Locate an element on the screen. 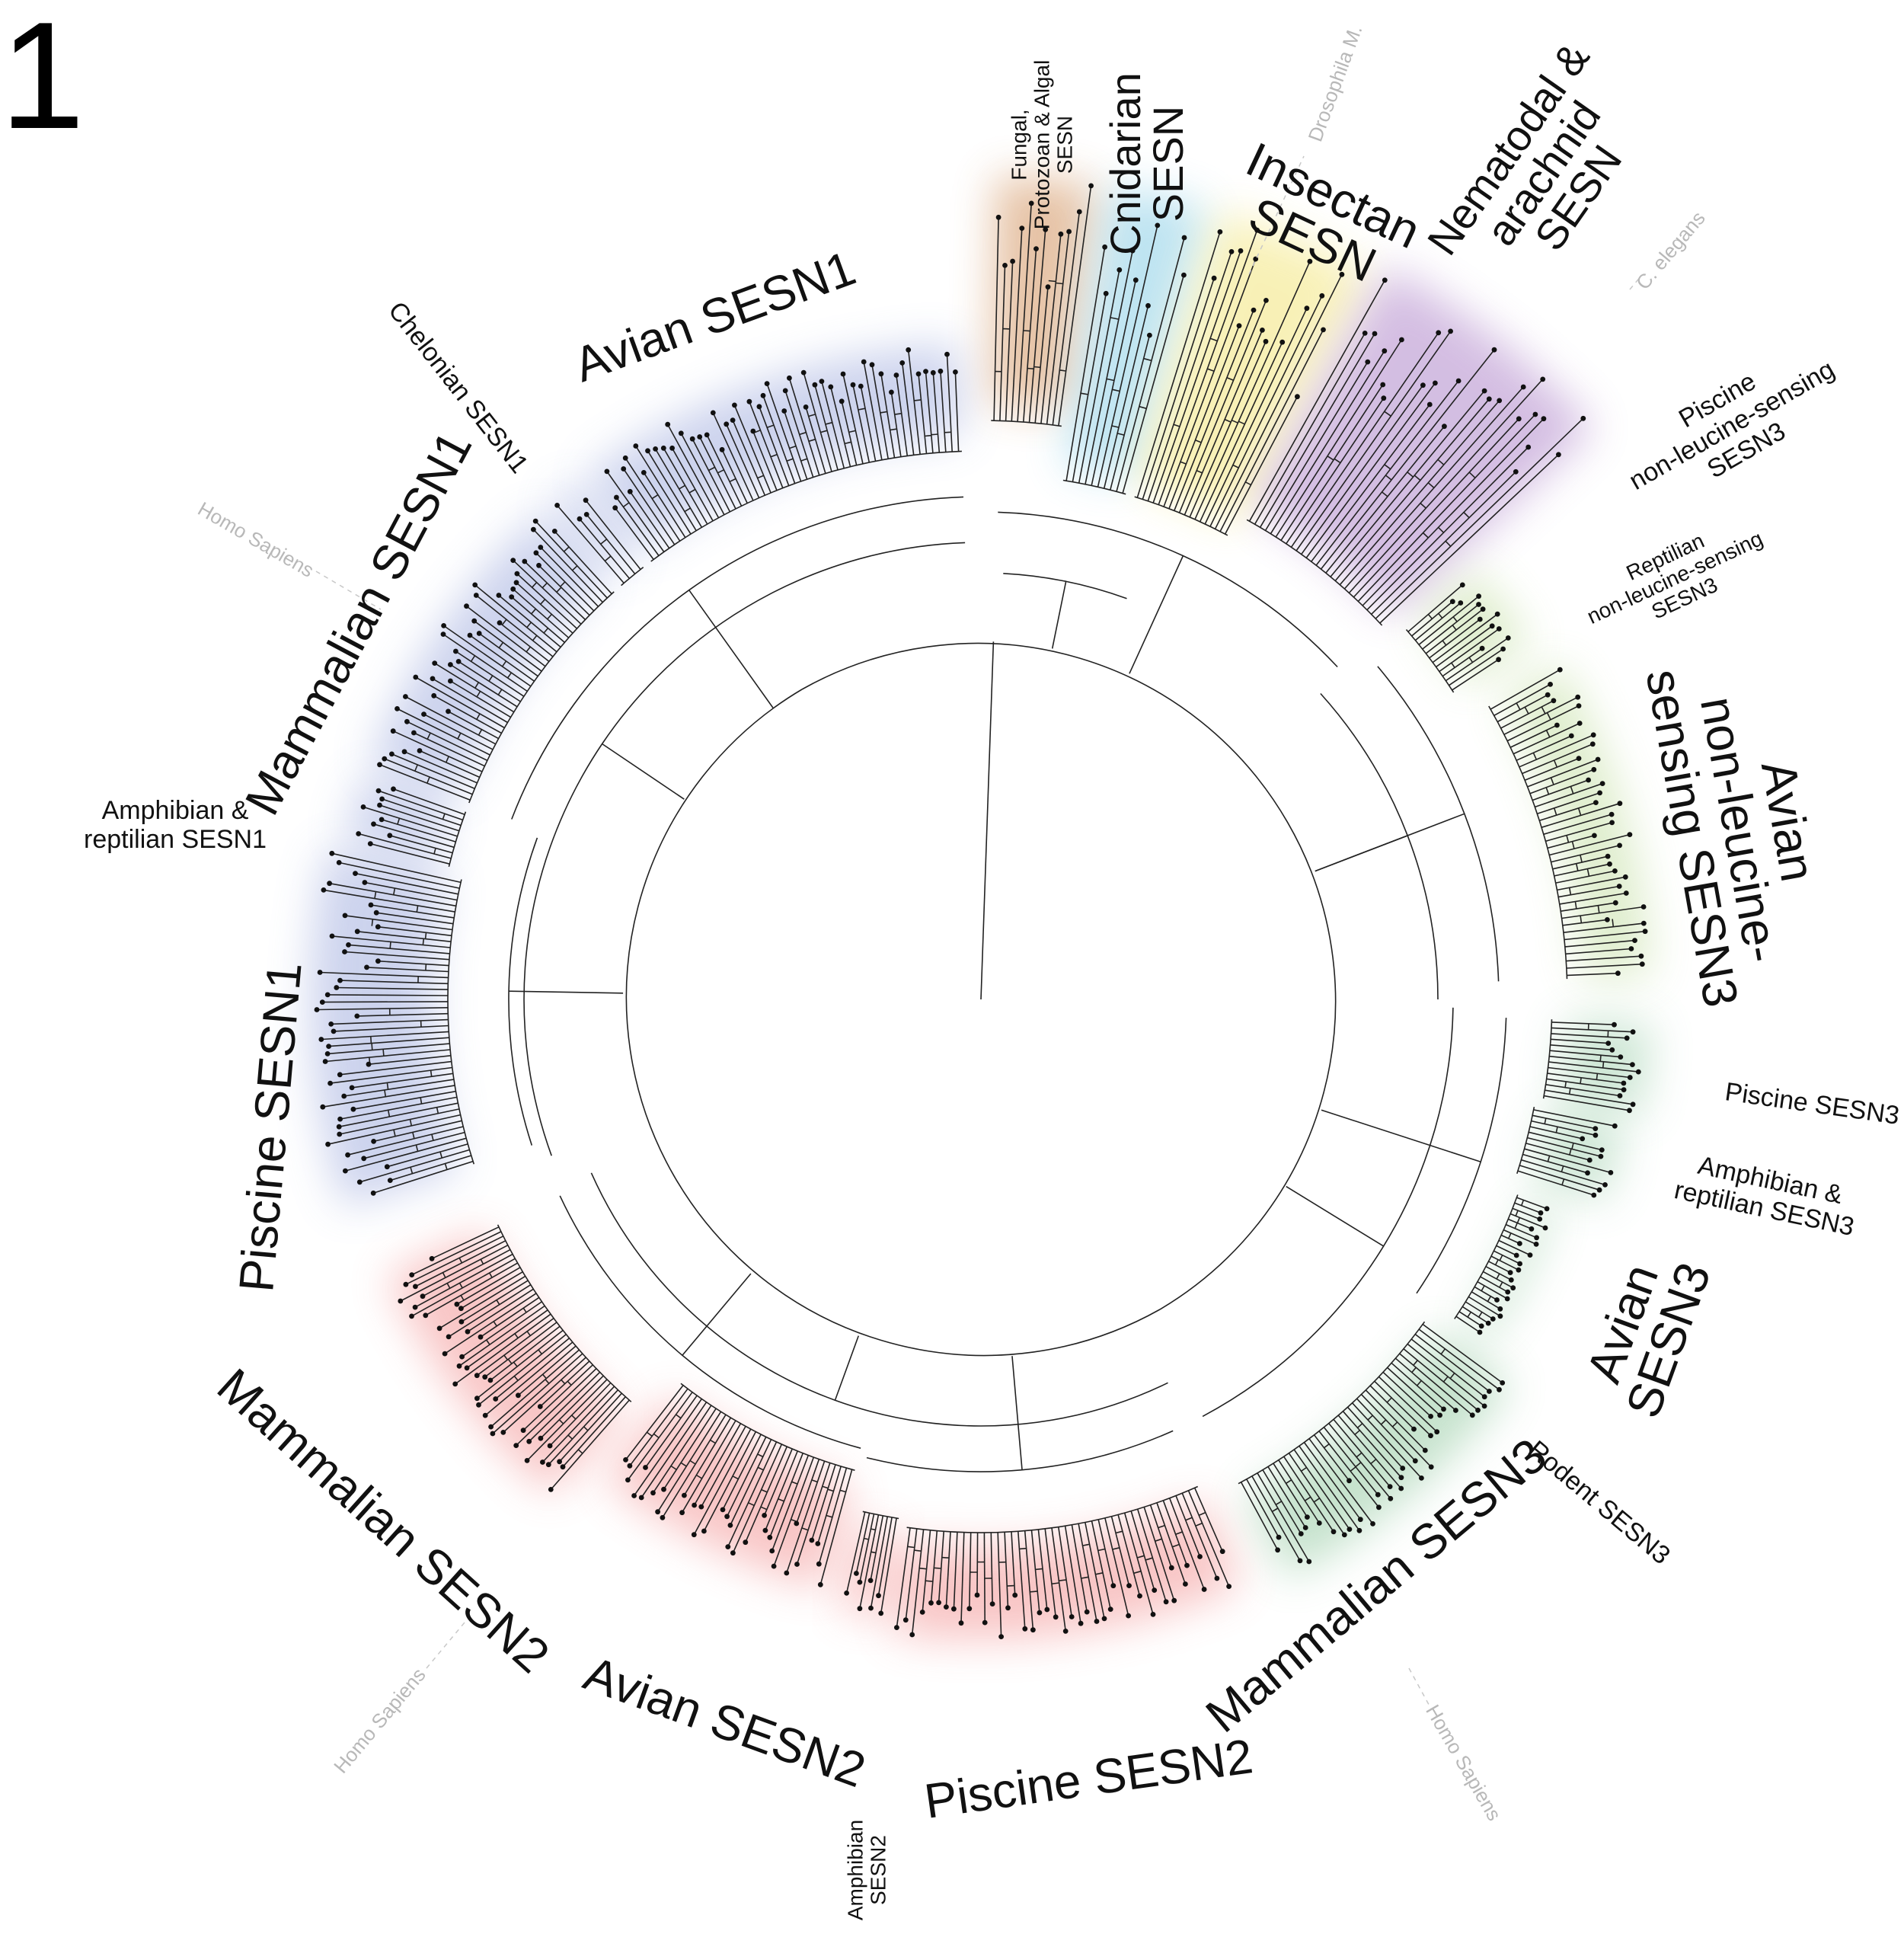 The height and width of the screenshot is (1947, 1904). ref-label-c-elegans: C. elegans is located at coordinates (1671, 250).